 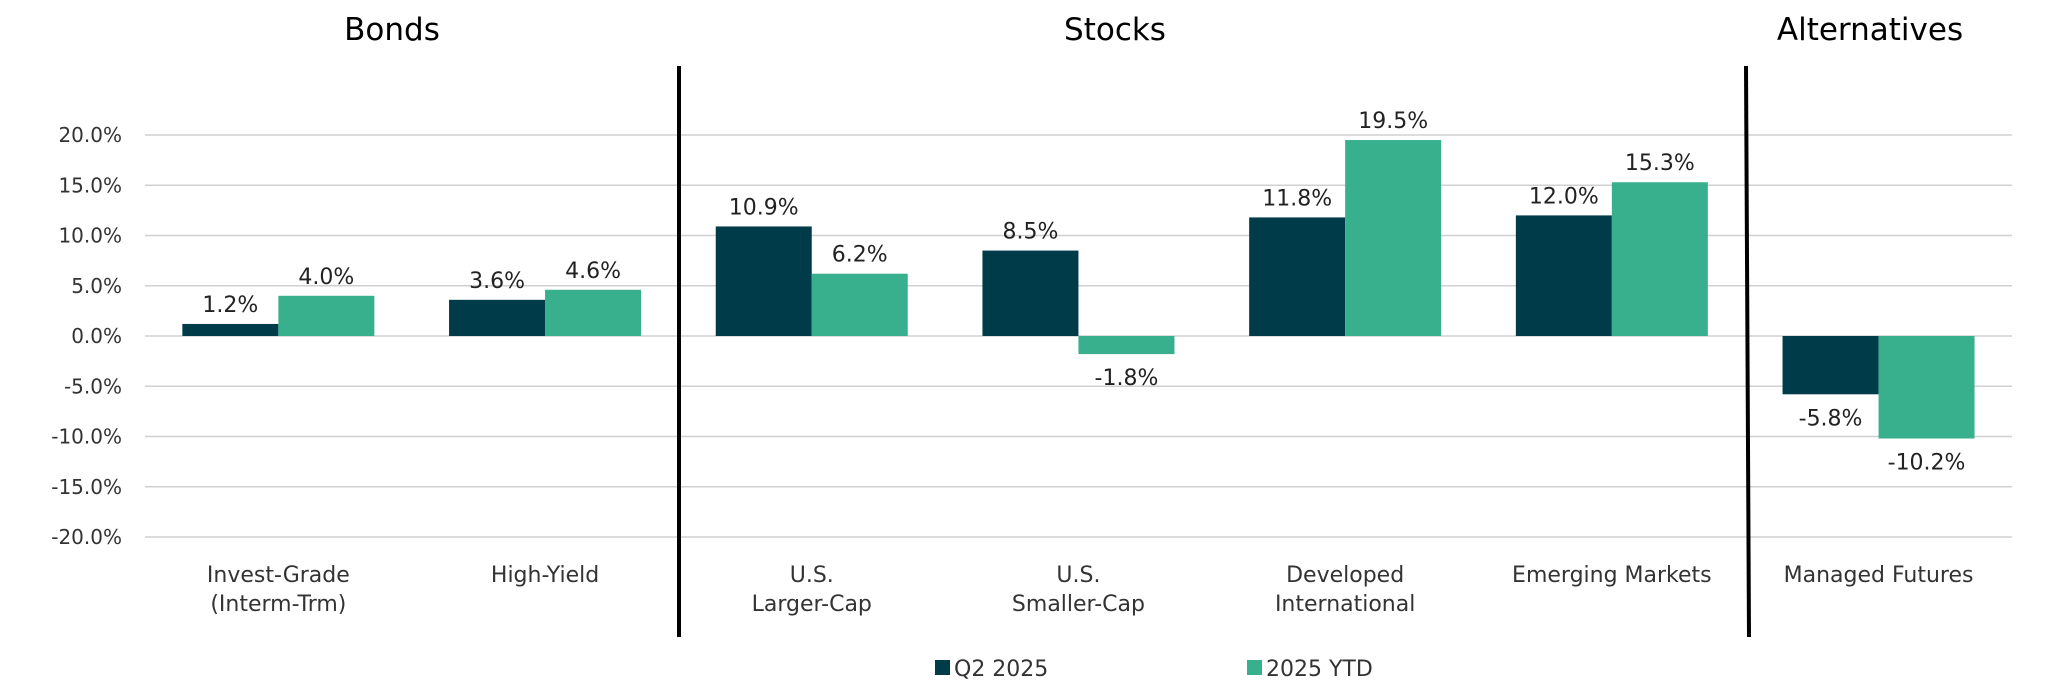 What do you see at coordinates (278, 604) in the screenshot?
I see `category-label: (Interm-Trm)` at bounding box center [278, 604].